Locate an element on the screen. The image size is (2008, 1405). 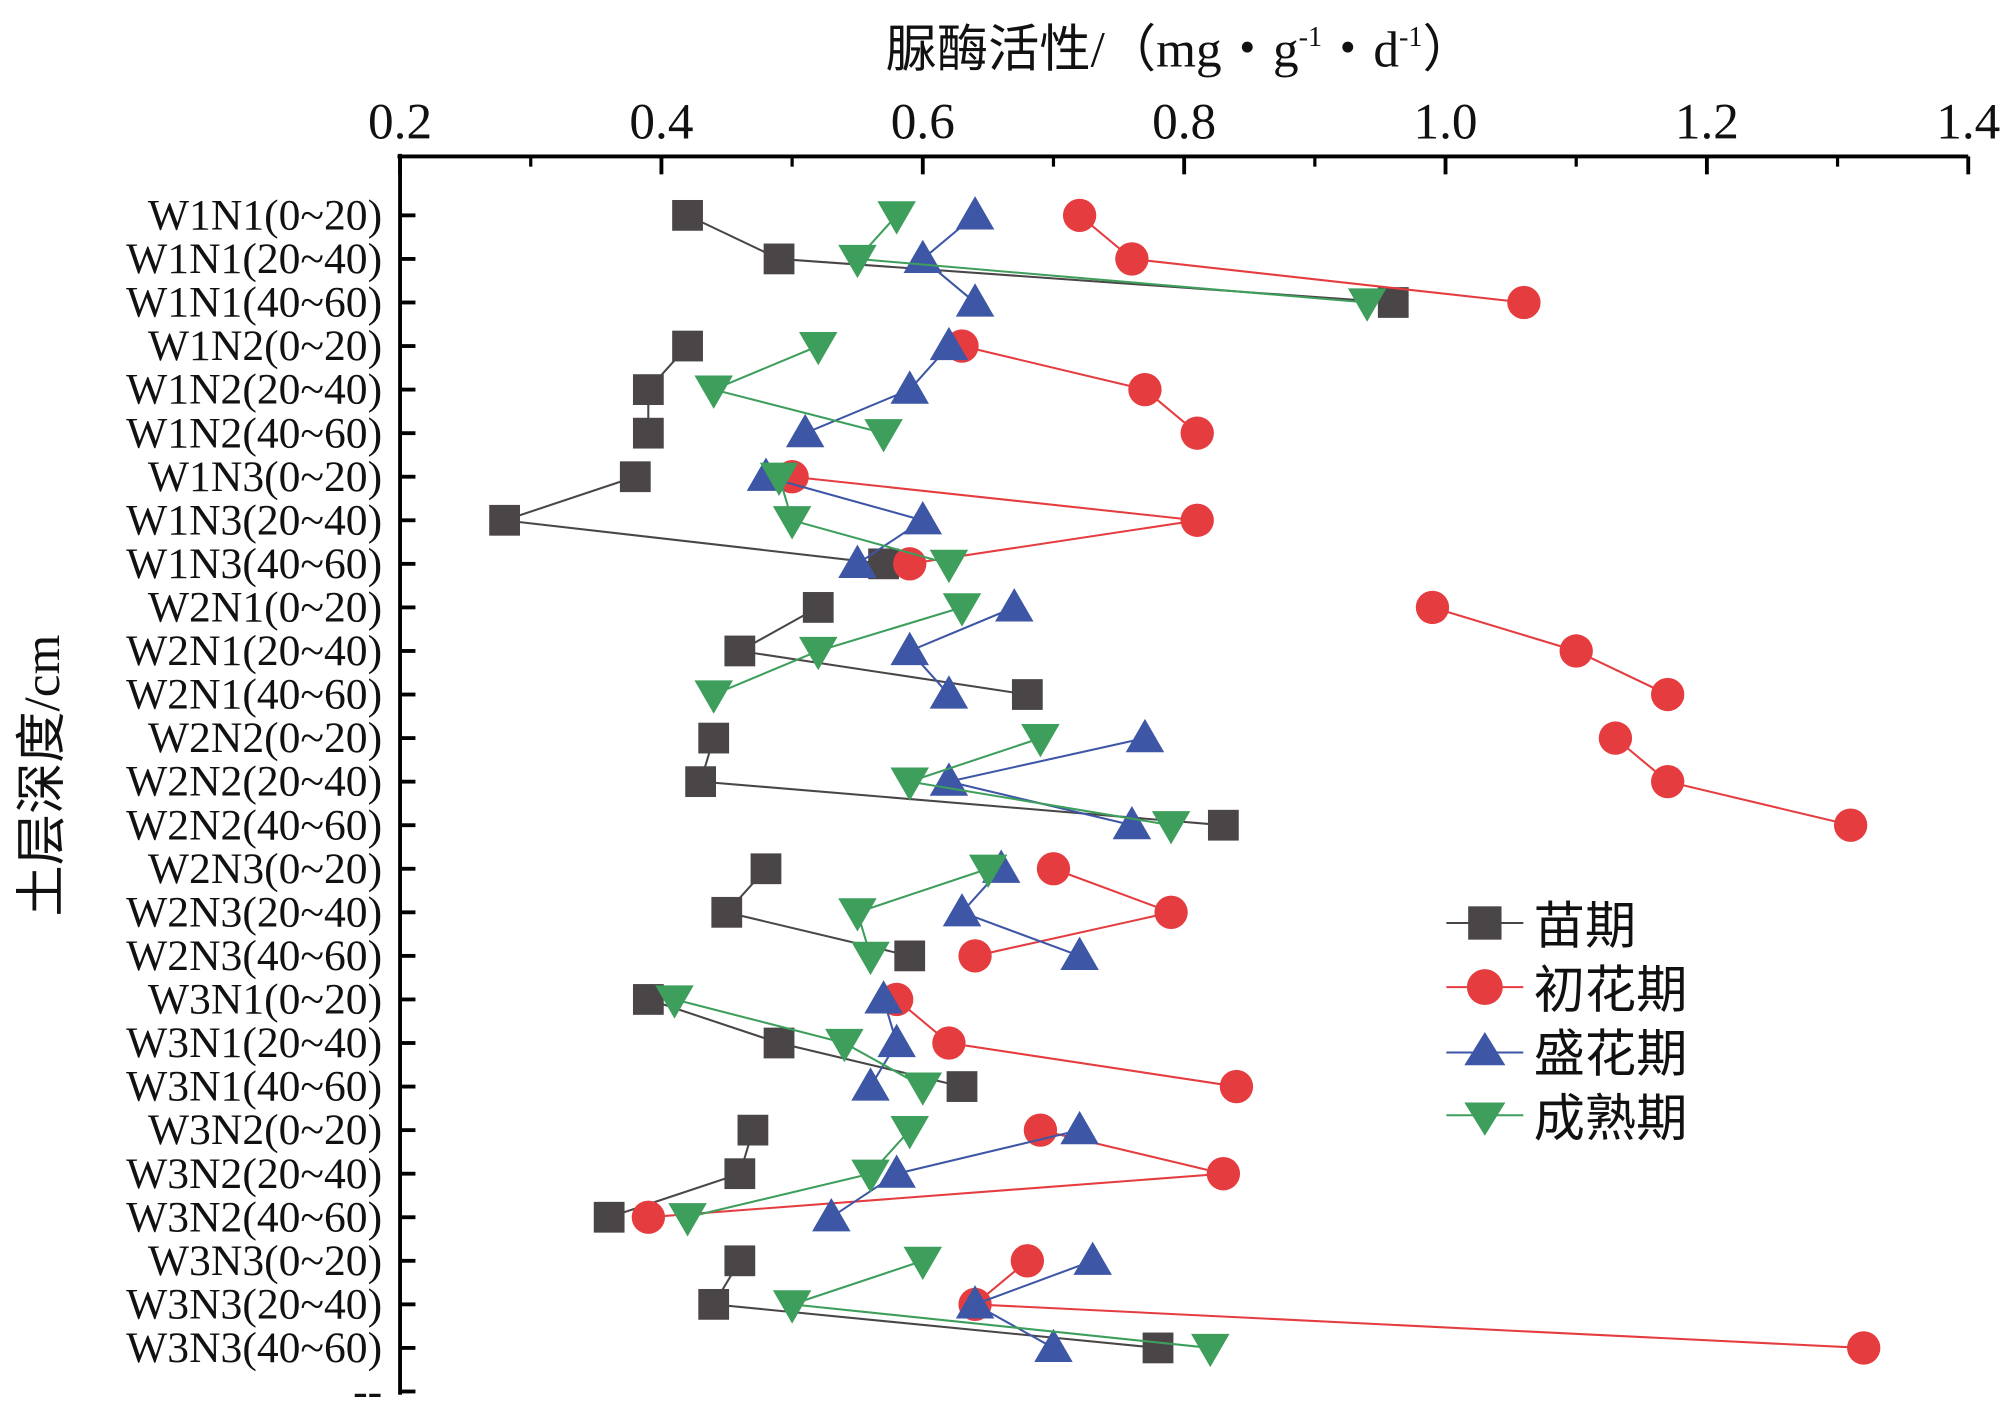
legend-item-maturity: 成熟期 is located at coordinates (1566, 1119).